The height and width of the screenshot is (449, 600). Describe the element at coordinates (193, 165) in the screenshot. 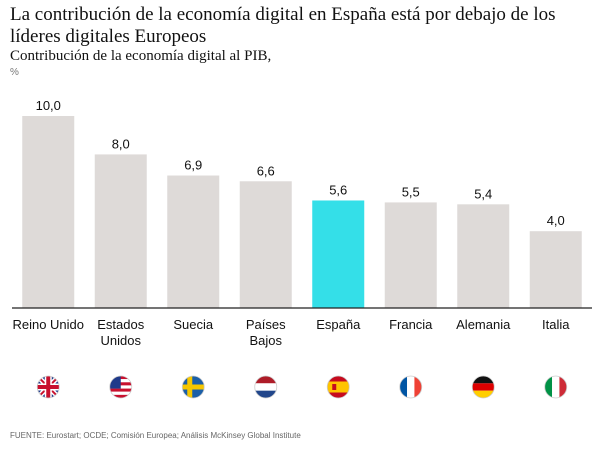

I see `value-label: 6,9` at that location.